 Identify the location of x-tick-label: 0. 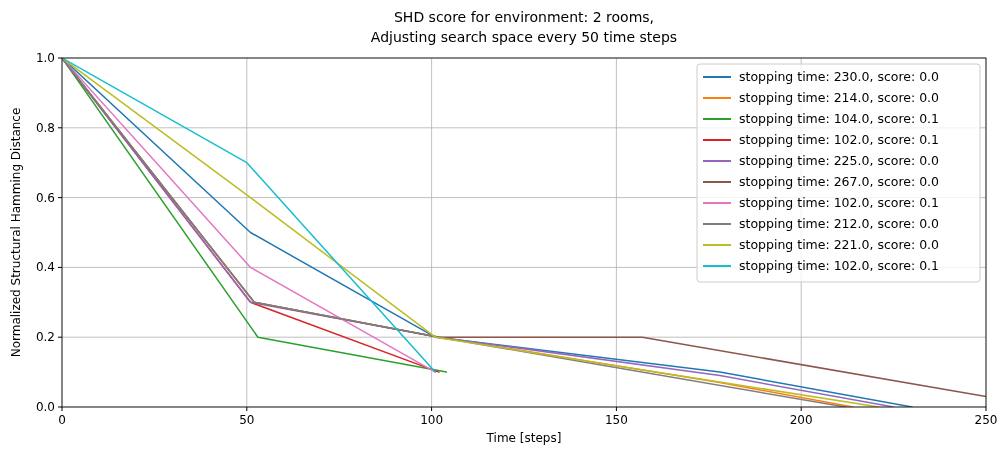
(62, 420).